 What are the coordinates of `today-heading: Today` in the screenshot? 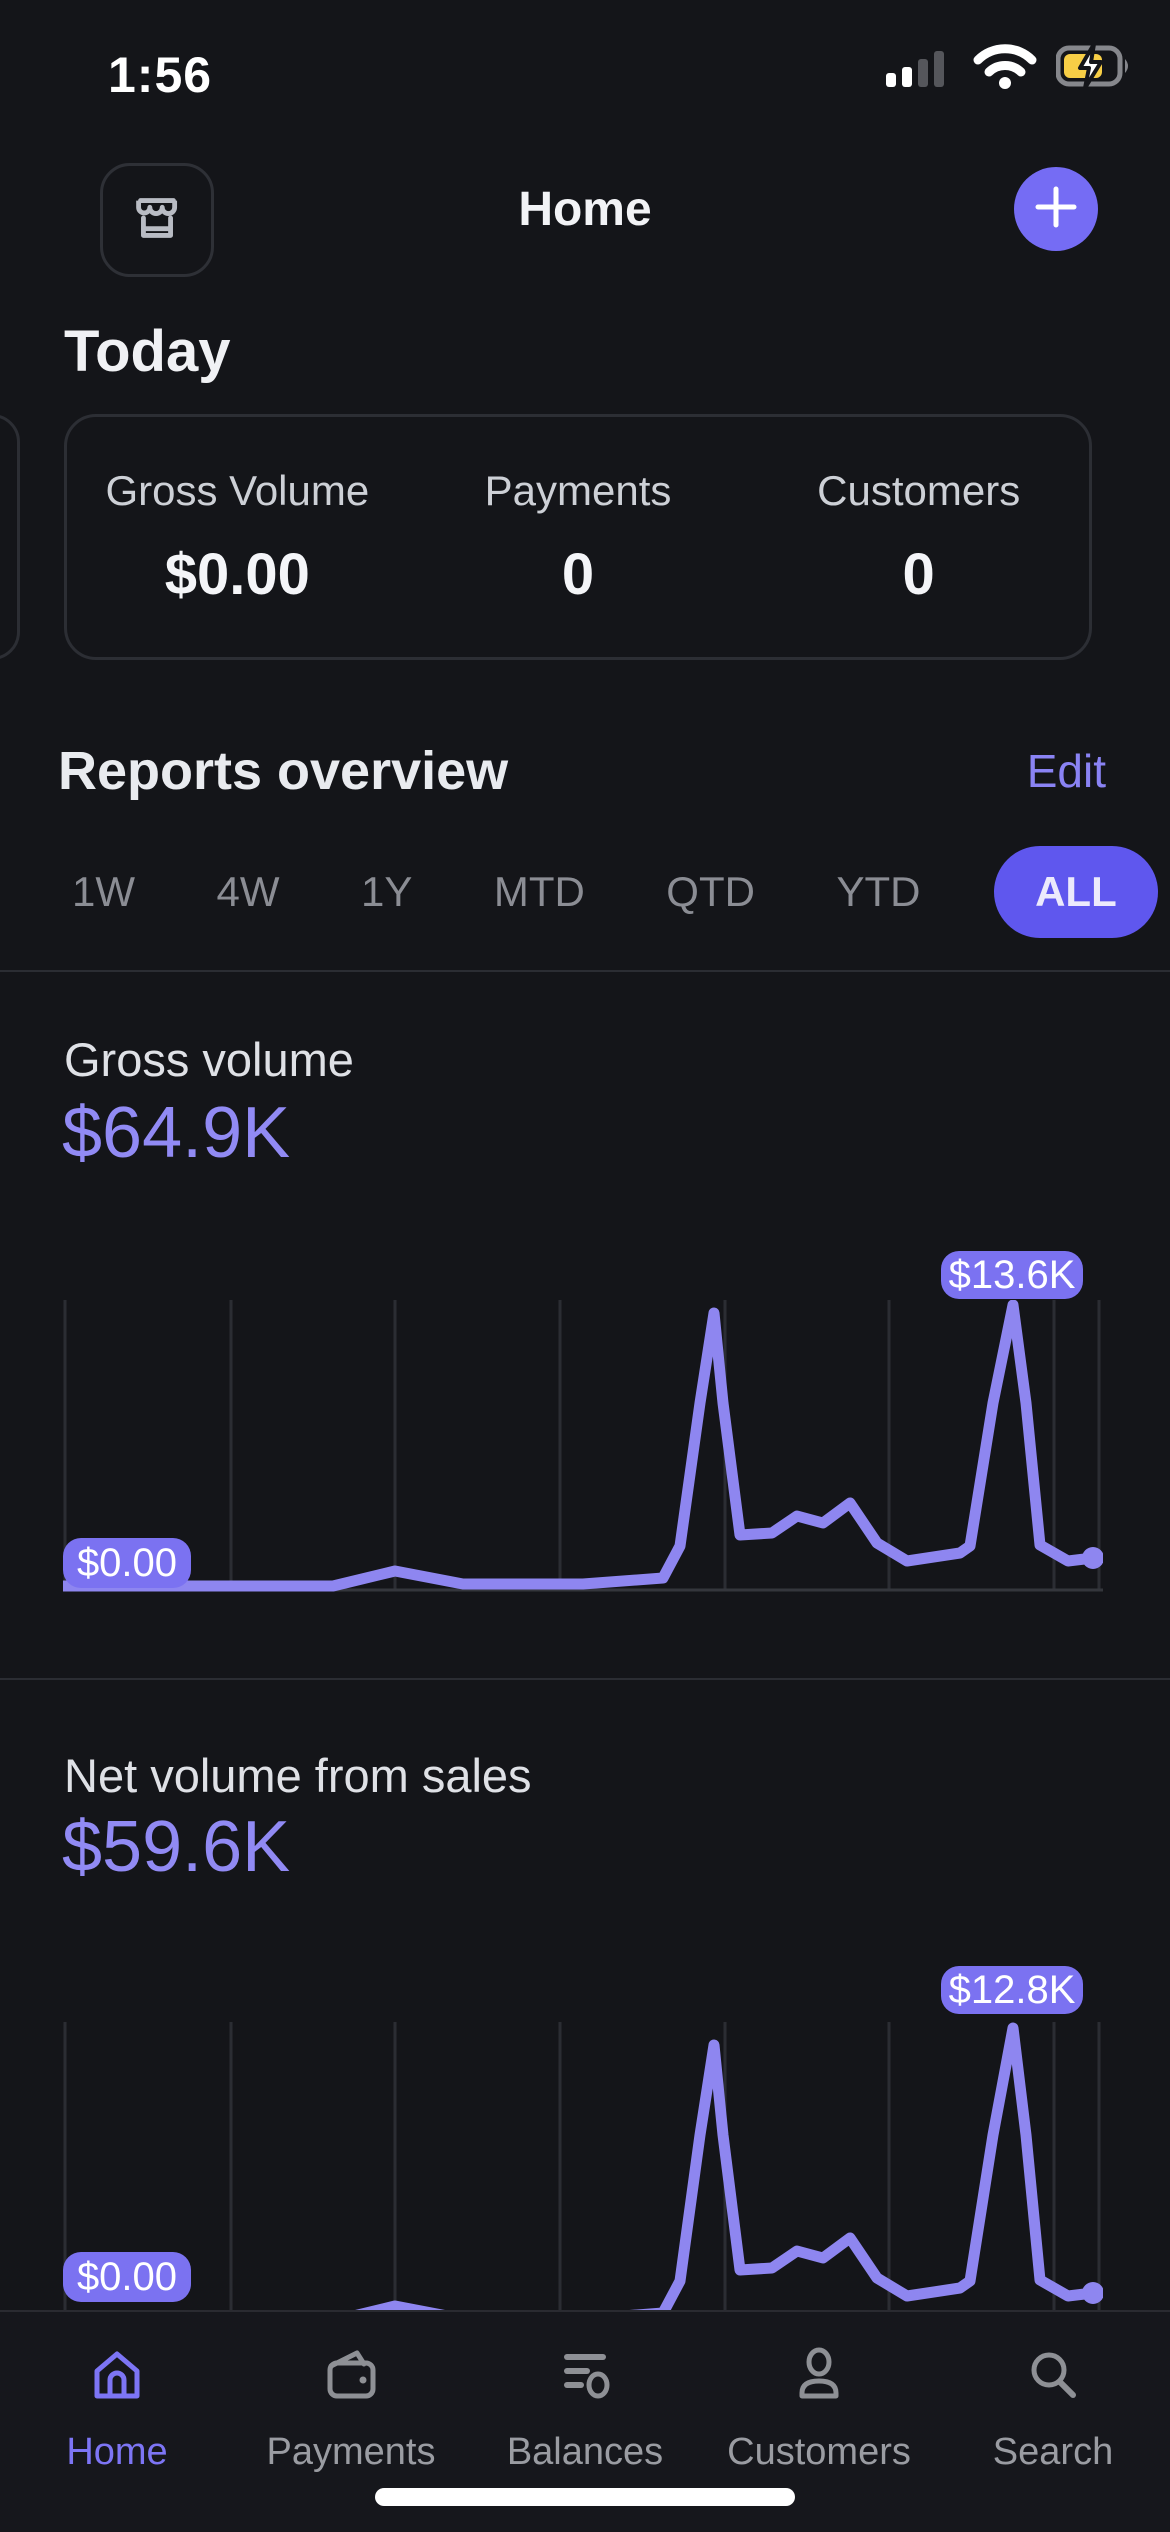 It's located at (147, 351).